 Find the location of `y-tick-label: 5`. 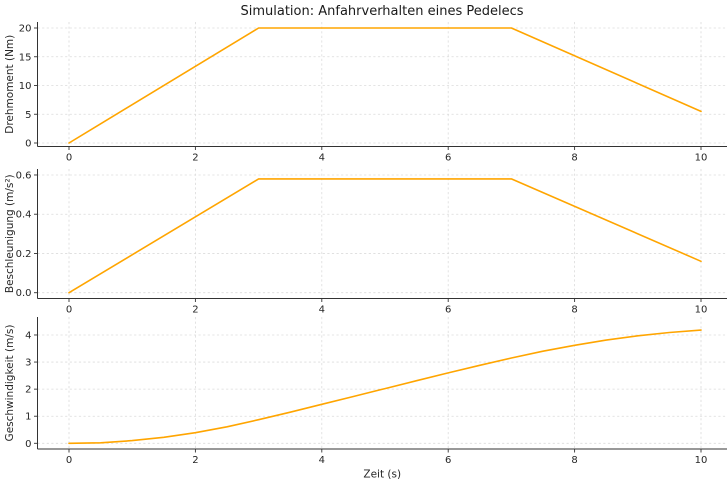

y-tick-label: 5 is located at coordinates (28, 115).